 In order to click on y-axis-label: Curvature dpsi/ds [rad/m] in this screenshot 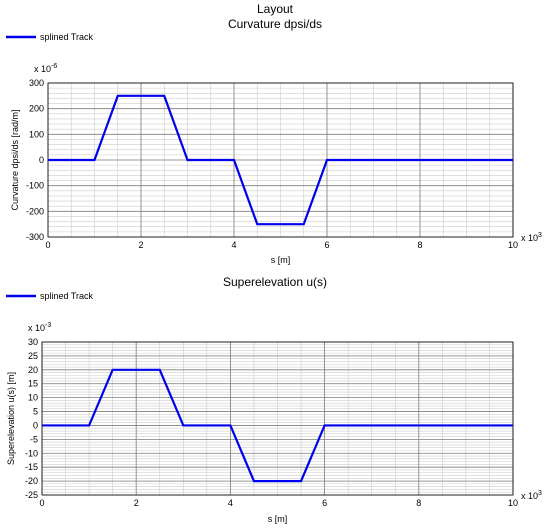, I will do `click(15, 159)`.